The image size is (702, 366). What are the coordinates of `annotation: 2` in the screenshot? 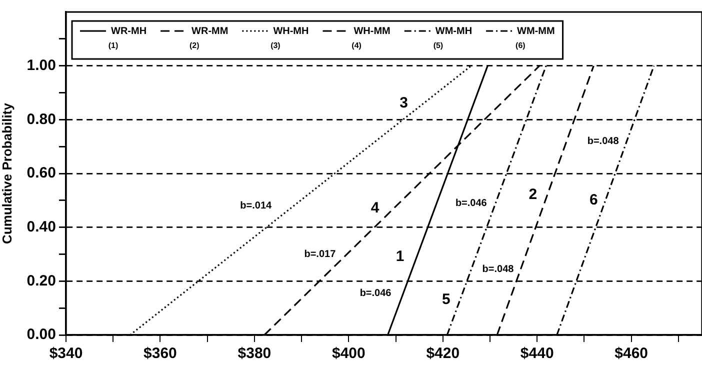 It's located at (533, 195).